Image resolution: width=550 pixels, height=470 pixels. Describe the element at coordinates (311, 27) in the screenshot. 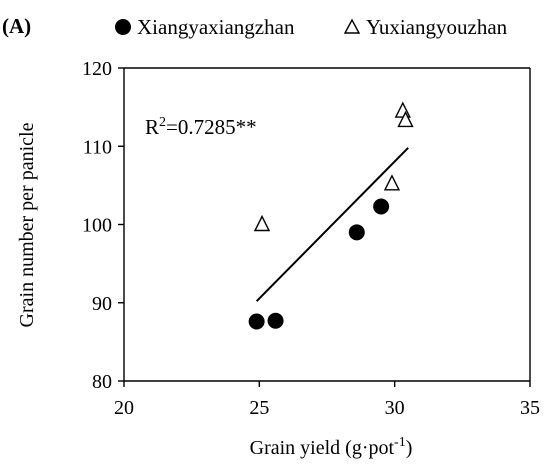

I see `legend: Xiangyaxiangzhan Yuxiangyouzhan` at that location.